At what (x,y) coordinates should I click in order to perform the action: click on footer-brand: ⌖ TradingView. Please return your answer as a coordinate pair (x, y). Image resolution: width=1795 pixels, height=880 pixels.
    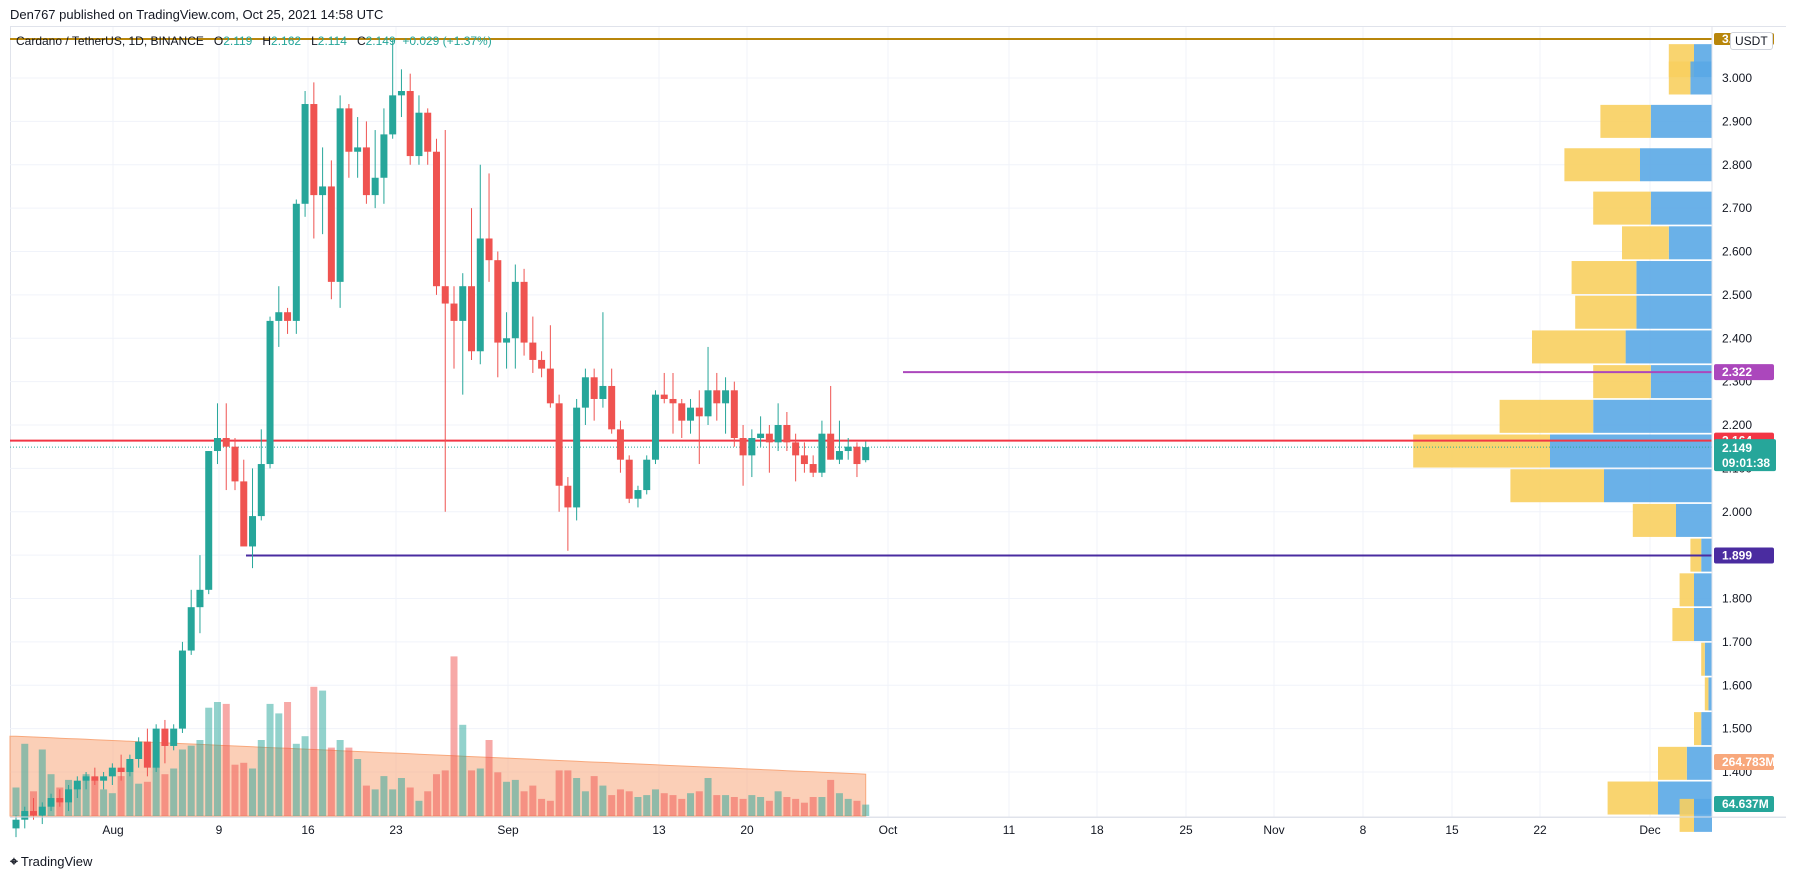
    Looking at the image, I should click on (51, 861).